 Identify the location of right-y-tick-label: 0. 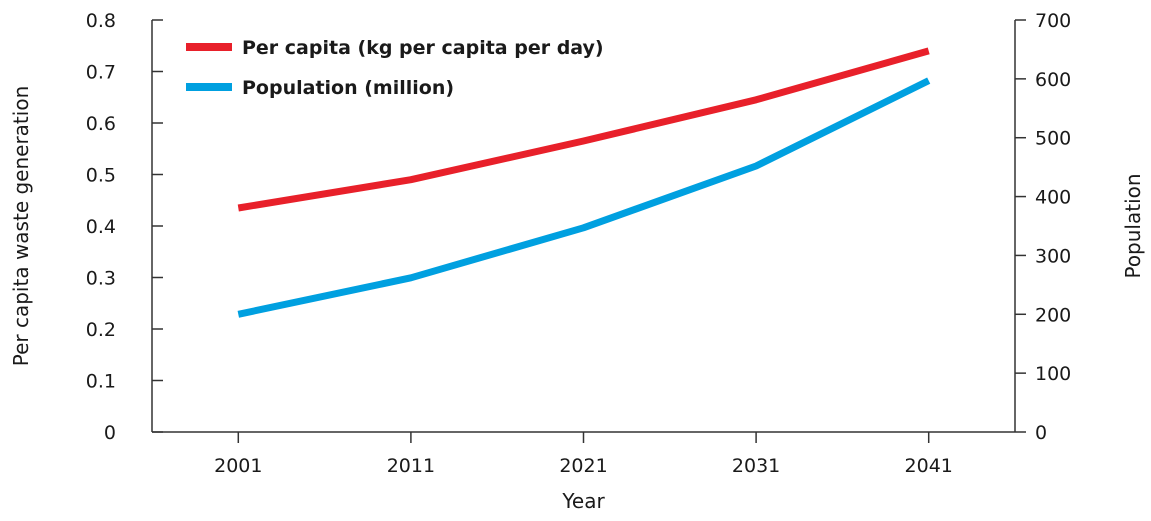
(1041, 433).